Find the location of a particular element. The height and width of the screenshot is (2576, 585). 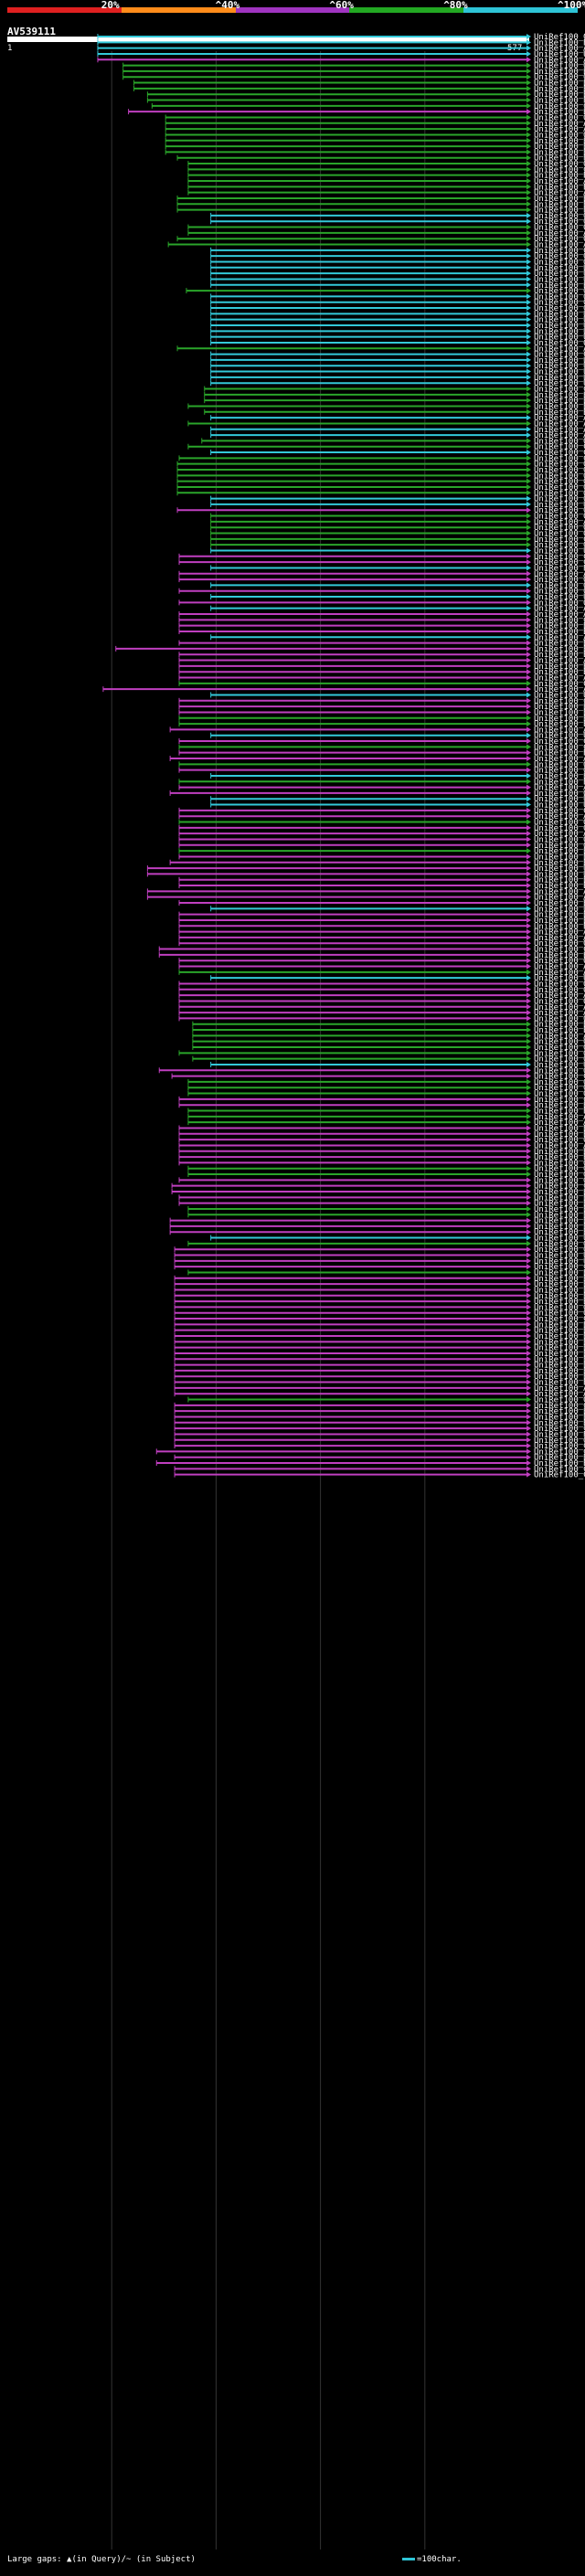

hit-row: UniRef100_B3NWM2 is located at coordinates (380, 1359).